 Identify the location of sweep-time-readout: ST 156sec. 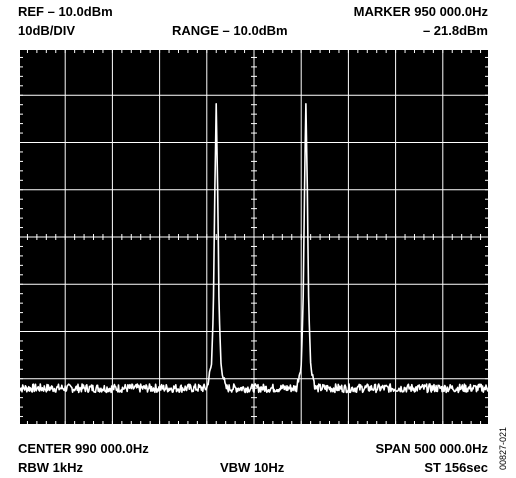
(456, 467).